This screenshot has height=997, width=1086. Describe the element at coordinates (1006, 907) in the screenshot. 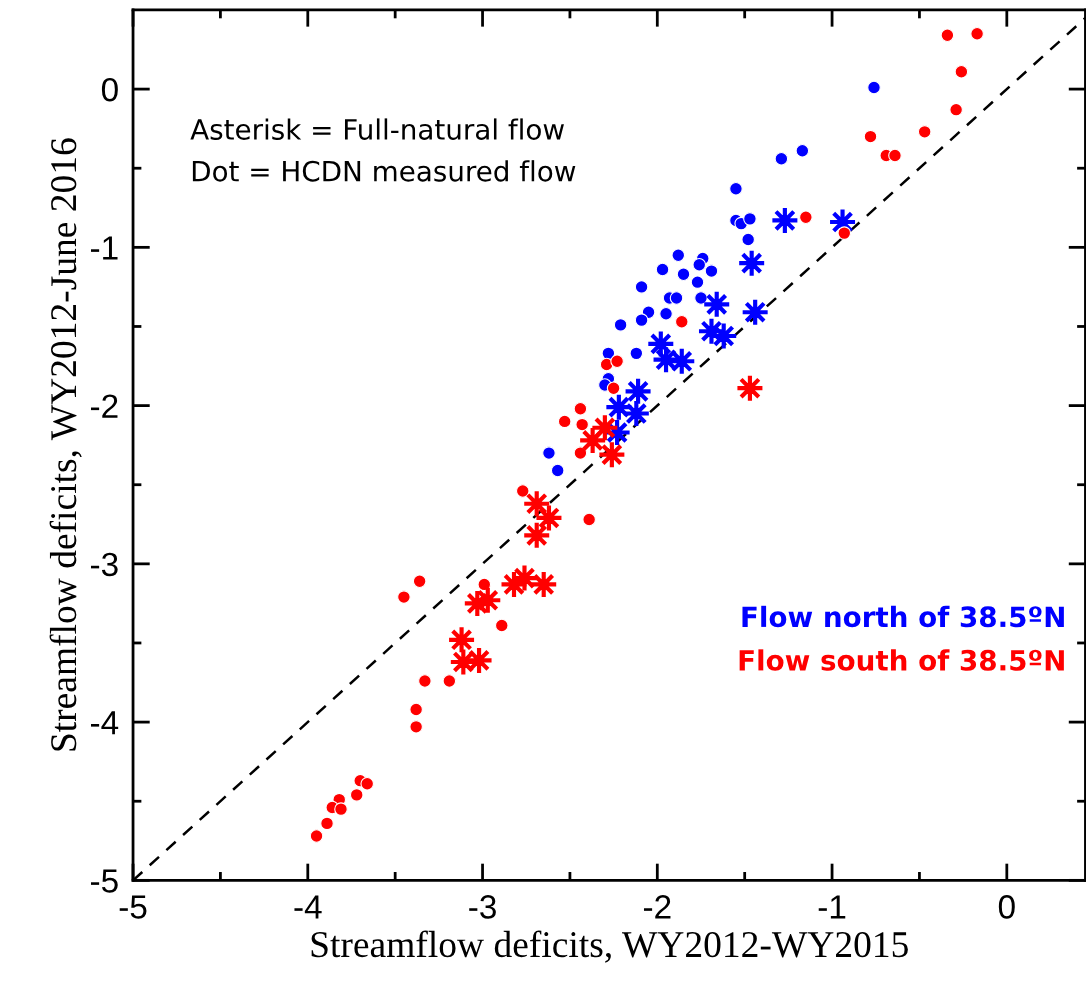

I see `x-tick-label: 0` at that location.